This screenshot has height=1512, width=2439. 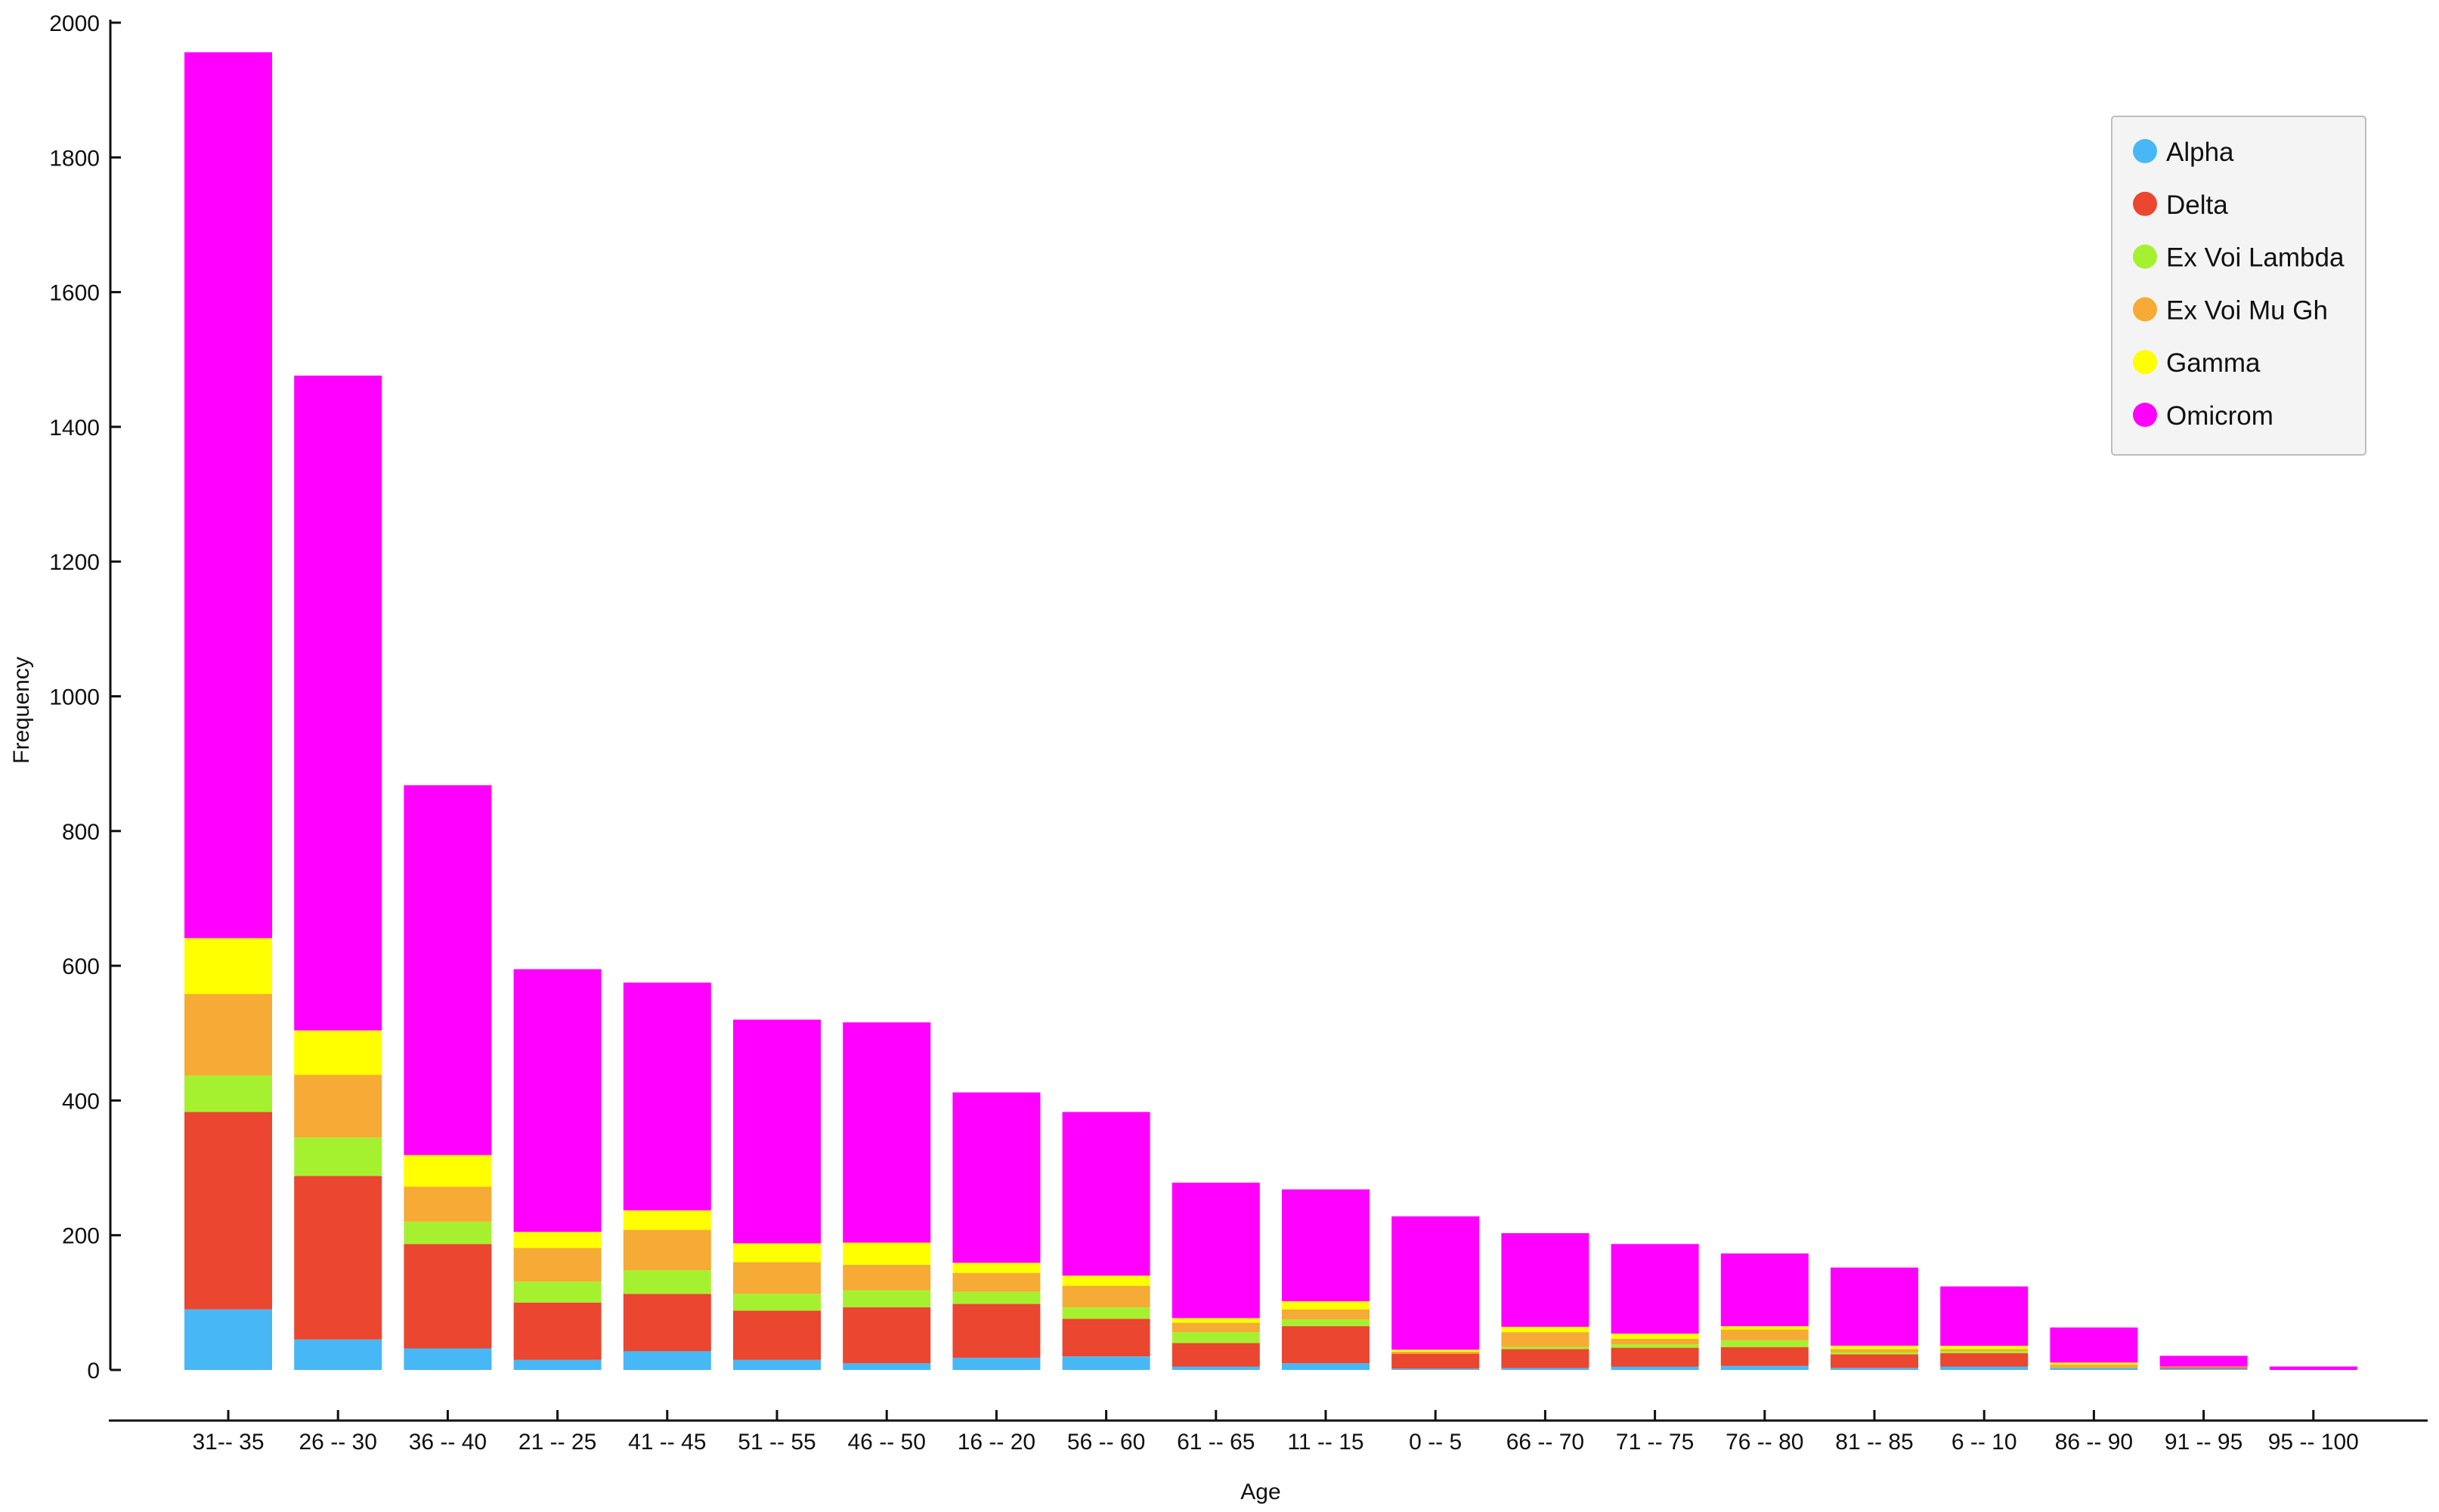 I want to click on y-tick-label: 600, so click(x=81, y=966).